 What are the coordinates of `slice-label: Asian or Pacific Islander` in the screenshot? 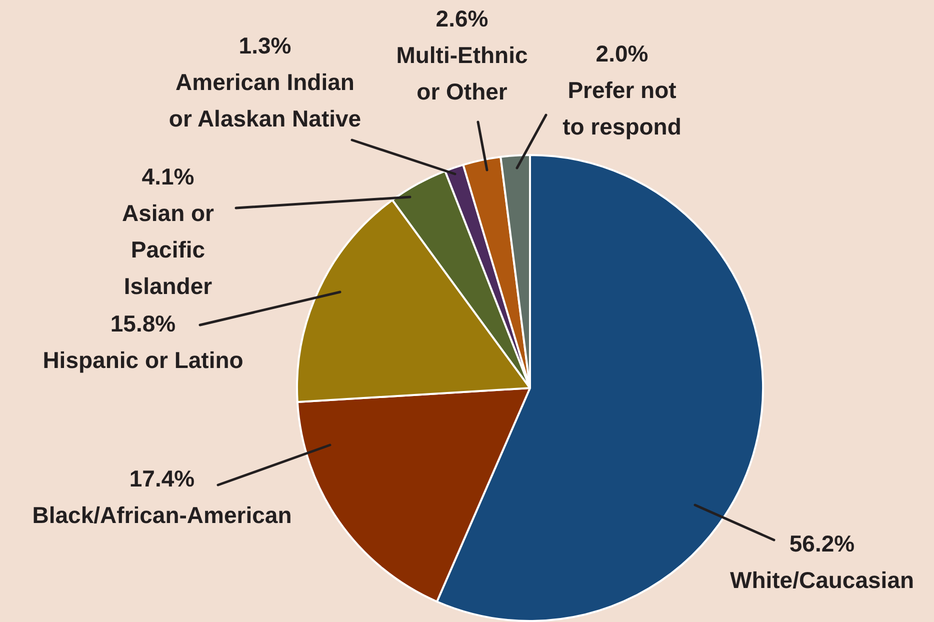 It's located at (168, 249).